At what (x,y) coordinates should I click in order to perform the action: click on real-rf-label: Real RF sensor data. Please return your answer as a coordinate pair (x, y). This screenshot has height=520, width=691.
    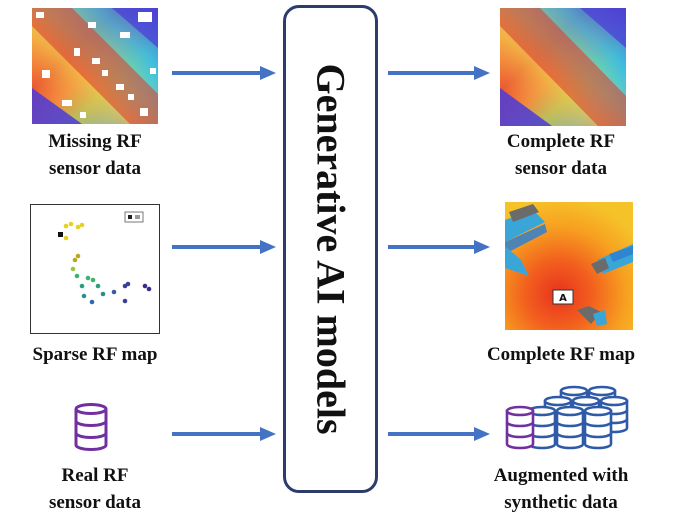
    Looking at the image, I should click on (95, 489).